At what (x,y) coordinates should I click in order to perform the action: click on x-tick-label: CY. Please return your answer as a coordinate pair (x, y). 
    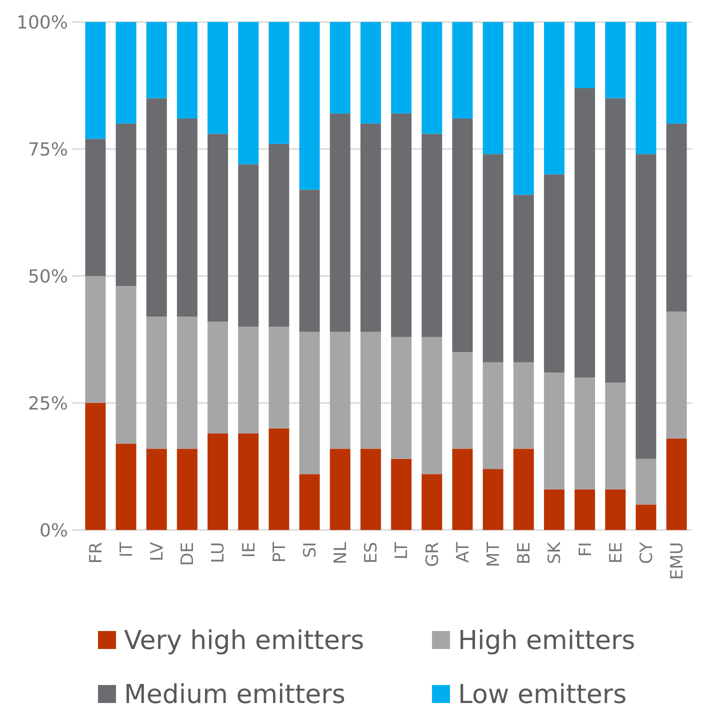
    Looking at the image, I should click on (646, 552).